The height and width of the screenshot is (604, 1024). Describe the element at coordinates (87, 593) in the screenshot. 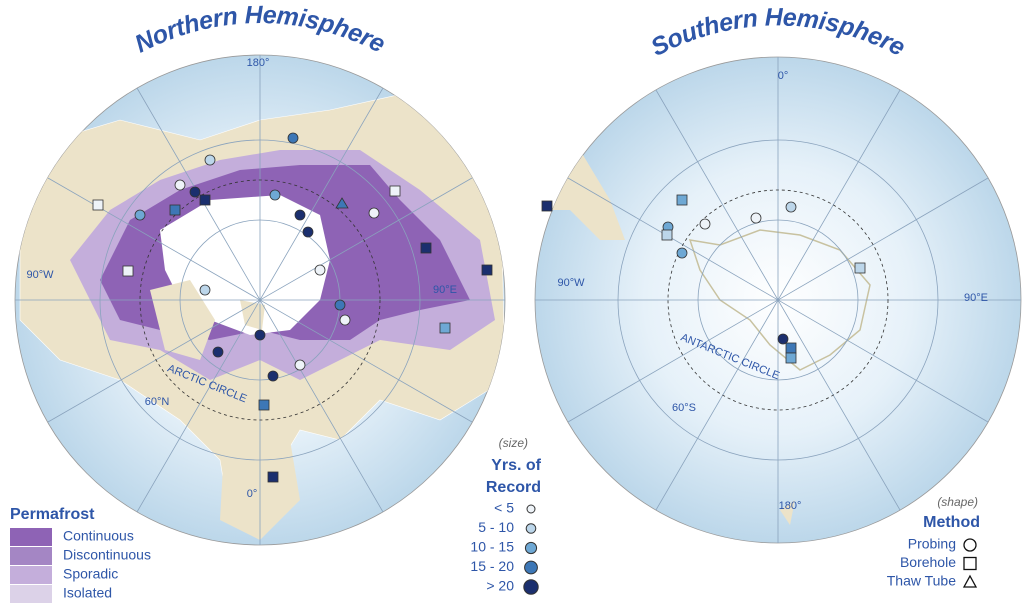

I see `legend-label: Isolated` at that location.